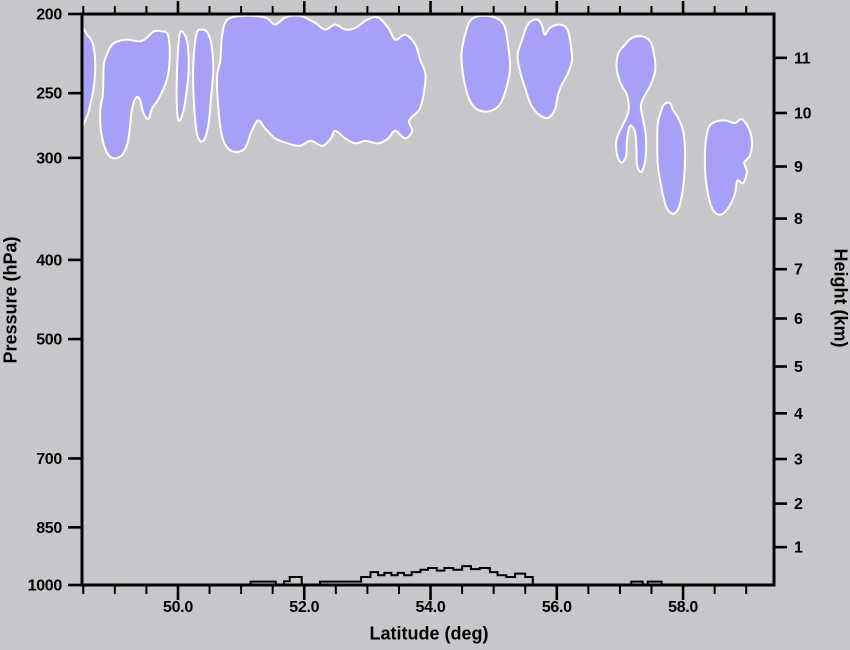 The height and width of the screenshot is (650, 850). What do you see at coordinates (798, 367) in the screenshot?
I see `height-tick-label: 5` at bounding box center [798, 367].